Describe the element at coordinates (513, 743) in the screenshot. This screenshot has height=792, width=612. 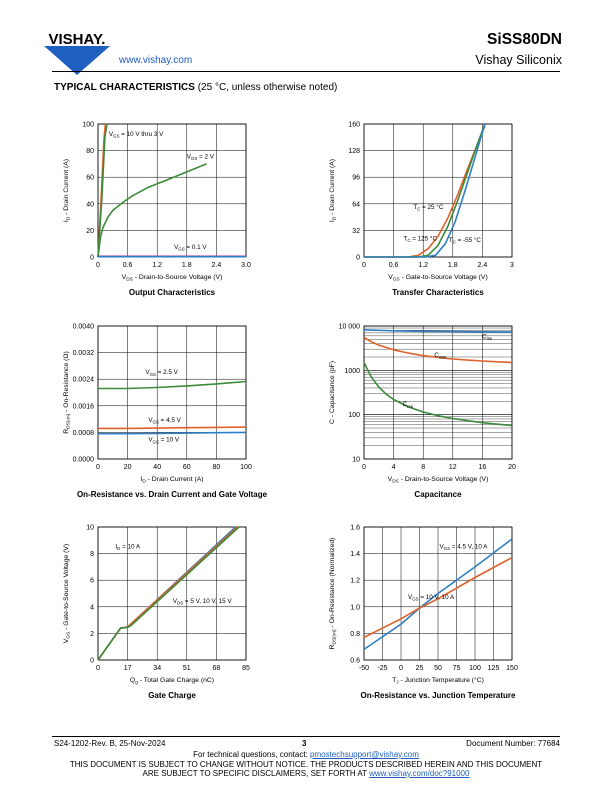
I see `footer-document-number: Document Number: 77684` at that location.